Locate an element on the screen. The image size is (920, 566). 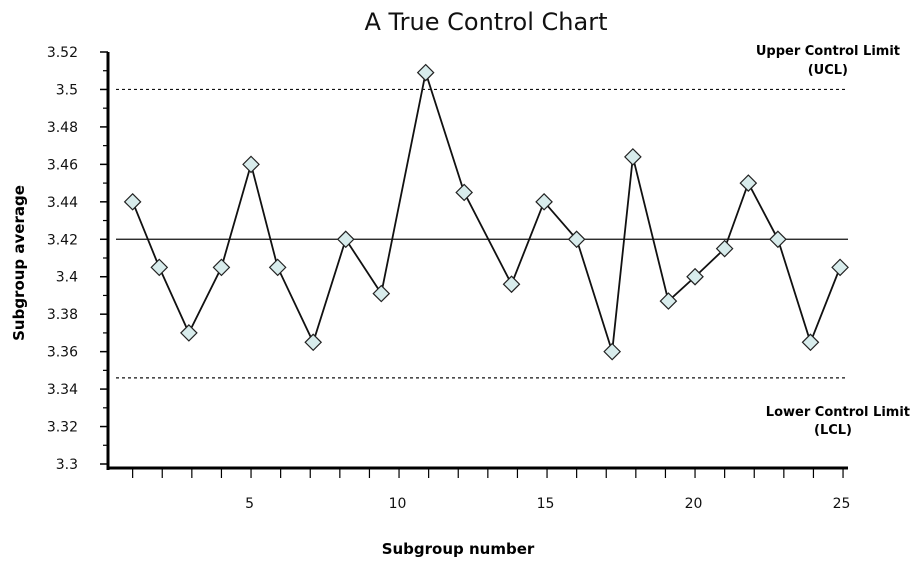
y-tick-label: 3.4 is located at coordinates (67, 278).